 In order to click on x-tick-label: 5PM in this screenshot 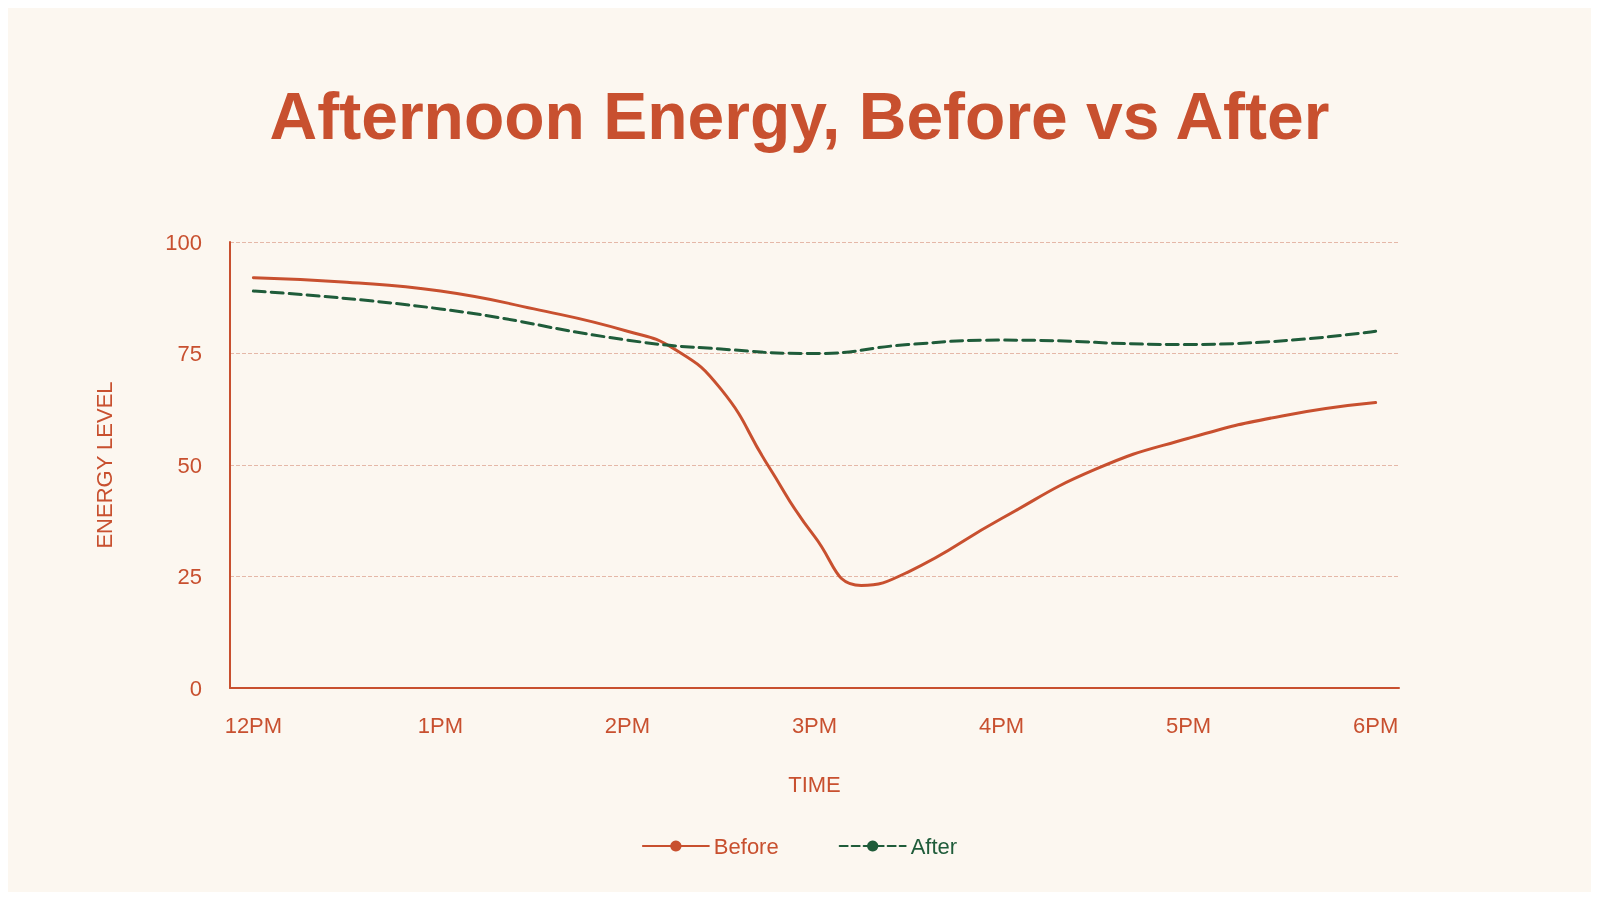, I will do `click(1188, 725)`.